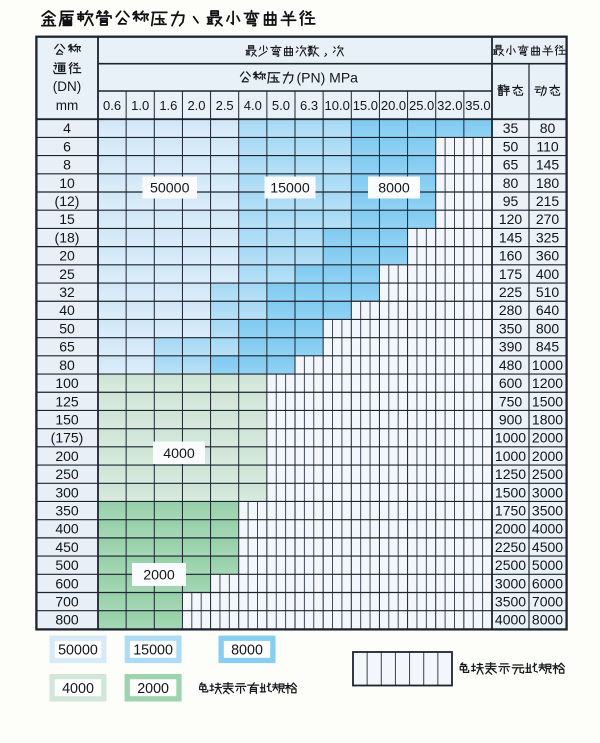 This screenshot has height=743, width=600. What do you see at coordinates (547, 474) in the screenshot?
I see `svg-text: 2500` at bounding box center [547, 474].